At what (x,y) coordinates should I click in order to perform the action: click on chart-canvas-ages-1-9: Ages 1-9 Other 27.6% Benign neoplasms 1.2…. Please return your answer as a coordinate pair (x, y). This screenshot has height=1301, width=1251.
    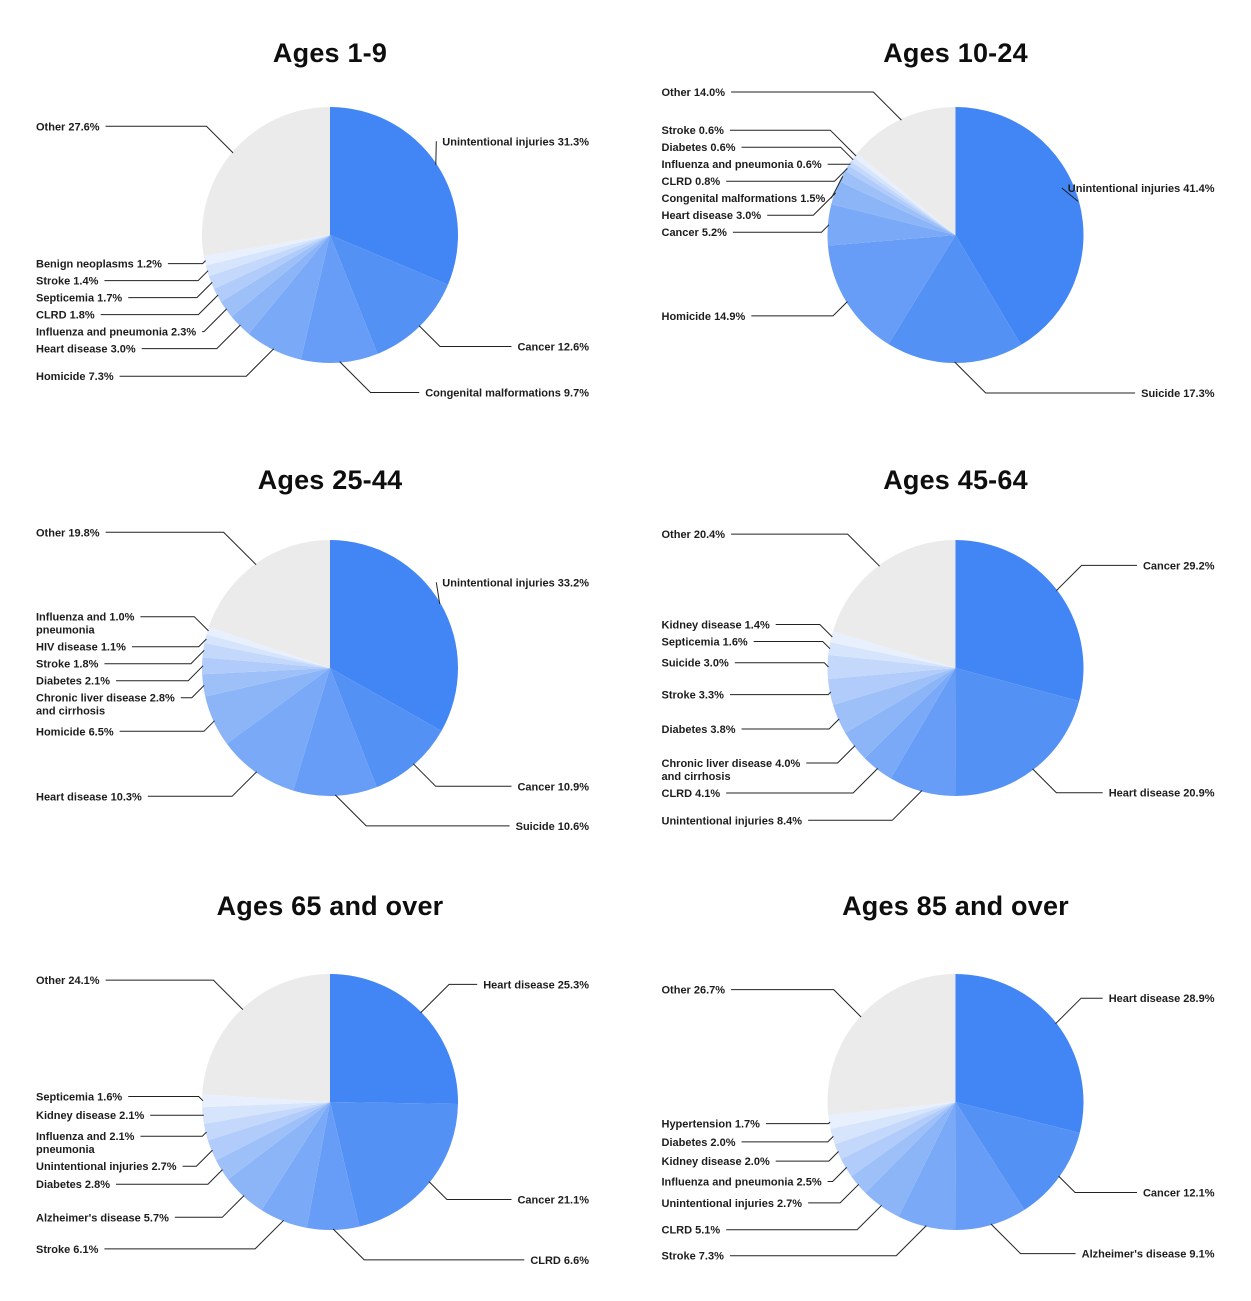
    Looking at the image, I should click on (312, 219).